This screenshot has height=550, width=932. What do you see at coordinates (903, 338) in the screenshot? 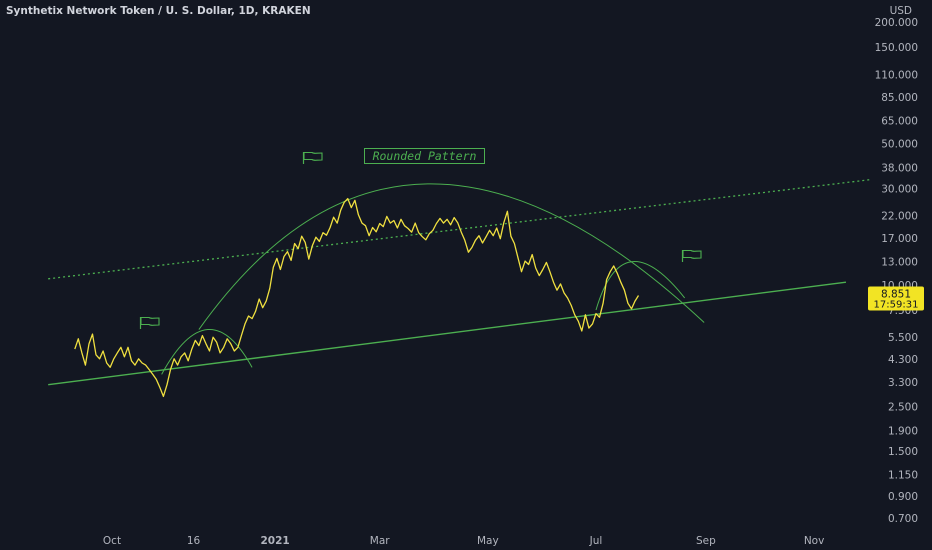
I see `y-tick-label: 5.500` at bounding box center [903, 338].